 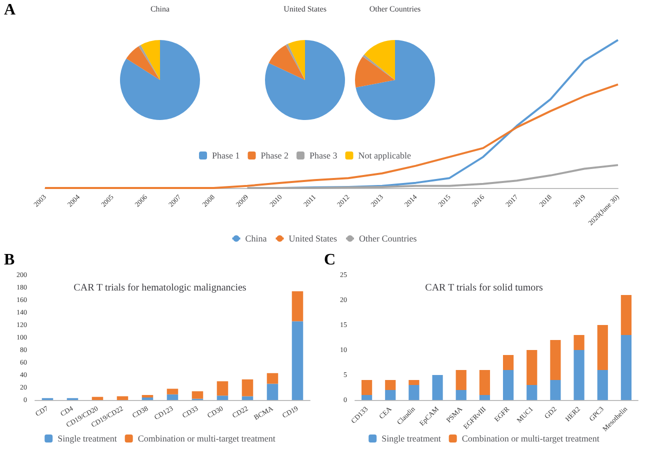 I want to click on text: B, so click(x=9, y=260).